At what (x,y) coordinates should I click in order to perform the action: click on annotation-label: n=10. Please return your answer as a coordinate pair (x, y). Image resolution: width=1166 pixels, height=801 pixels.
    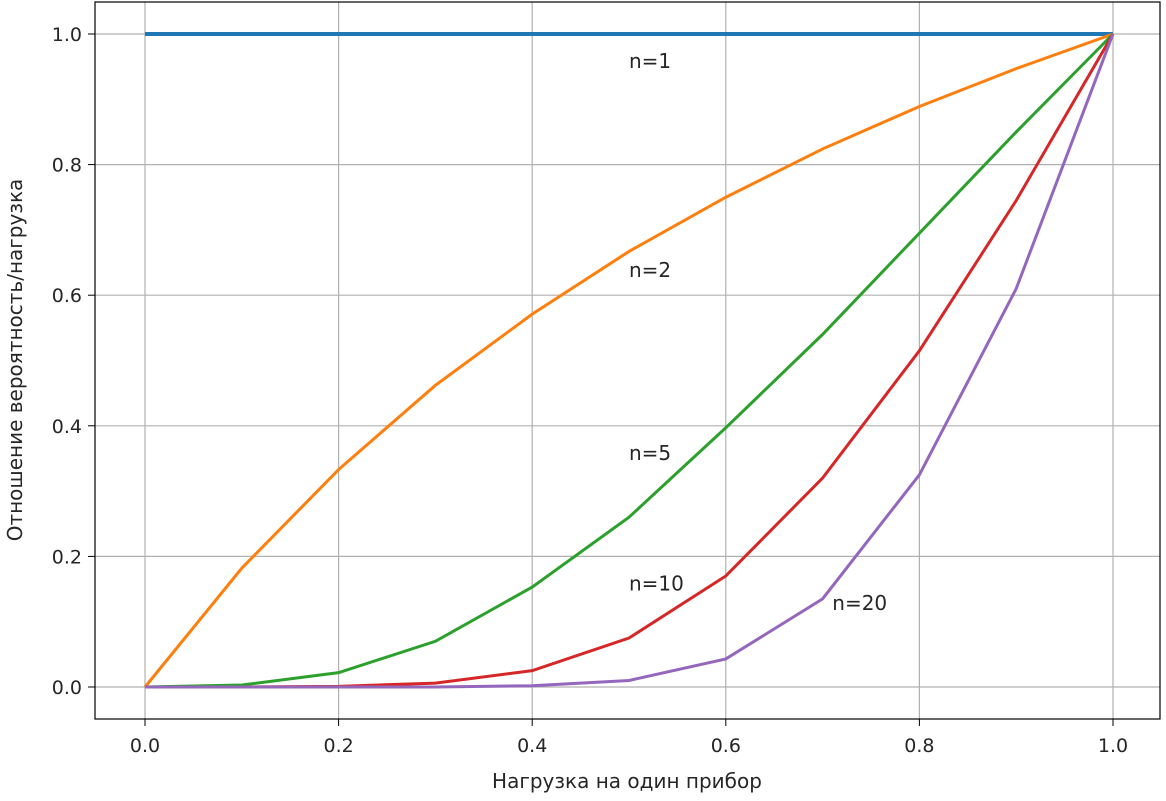
    Looking at the image, I should click on (656, 584).